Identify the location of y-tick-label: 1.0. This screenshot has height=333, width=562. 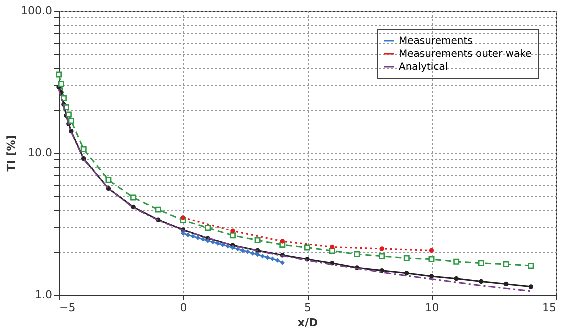
(43, 295).